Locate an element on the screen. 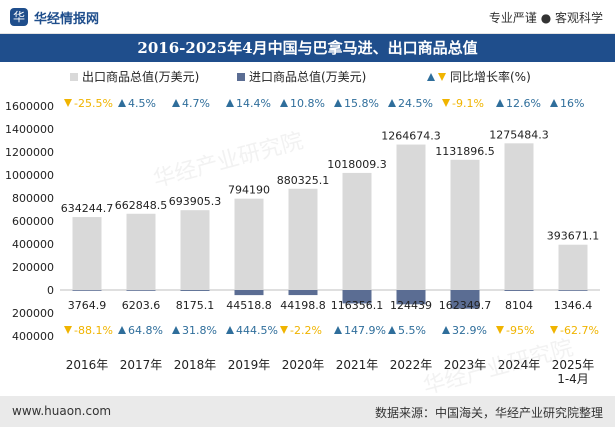 This screenshot has height=427, width=615. import-value-label: 8104 is located at coordinates (519, 305).